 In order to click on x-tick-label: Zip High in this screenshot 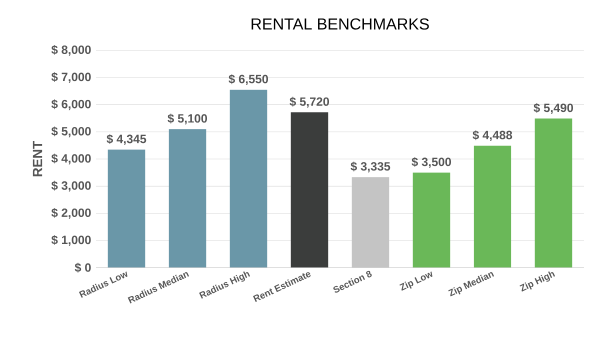, I will do `click(538, 281)`.